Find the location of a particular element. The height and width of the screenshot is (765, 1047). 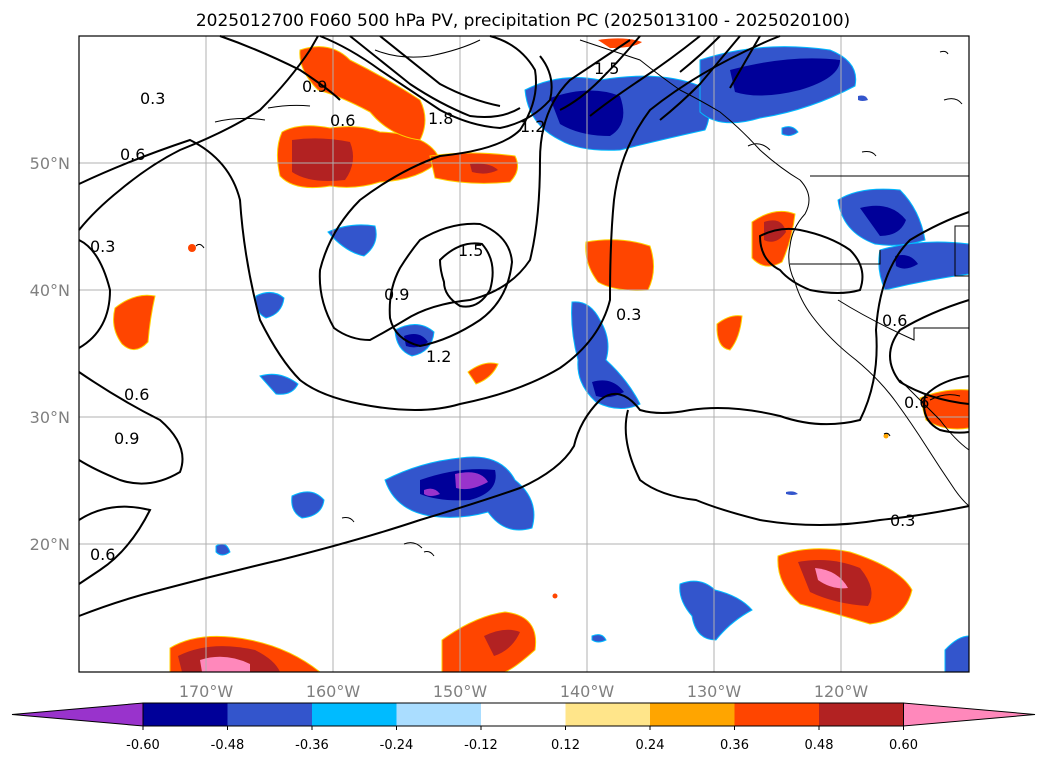

colorbar-tick-label: -0.60 is located at coordinates (143, 745).